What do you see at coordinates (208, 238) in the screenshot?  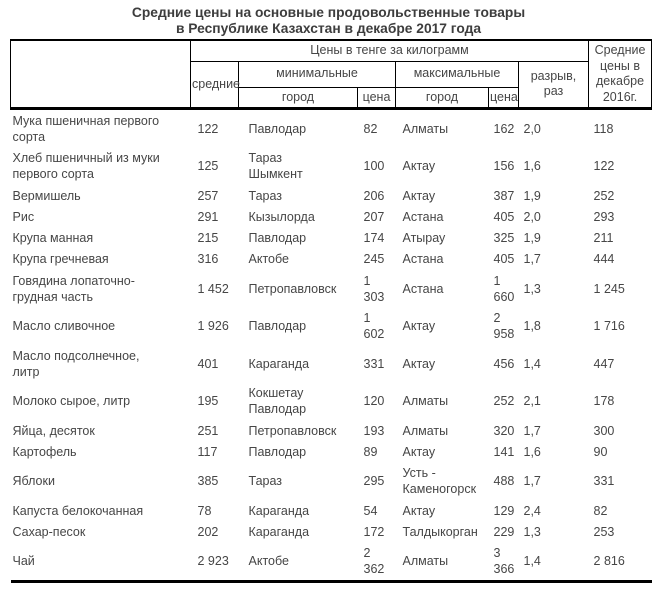 I see `cell-avg-price: 215` at bounding box center [208, 238].